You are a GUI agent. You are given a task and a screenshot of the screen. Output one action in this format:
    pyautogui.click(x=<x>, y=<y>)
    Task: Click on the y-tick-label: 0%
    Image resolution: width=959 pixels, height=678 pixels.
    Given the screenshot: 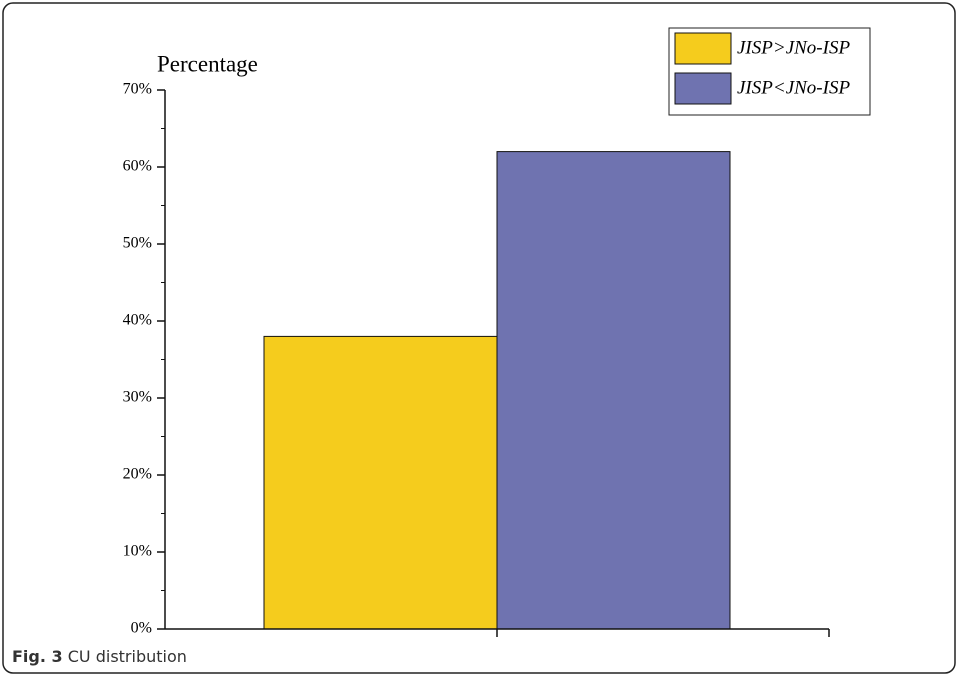 What is the action you would take?
    pyautogui.click(x=141, y=628)
    